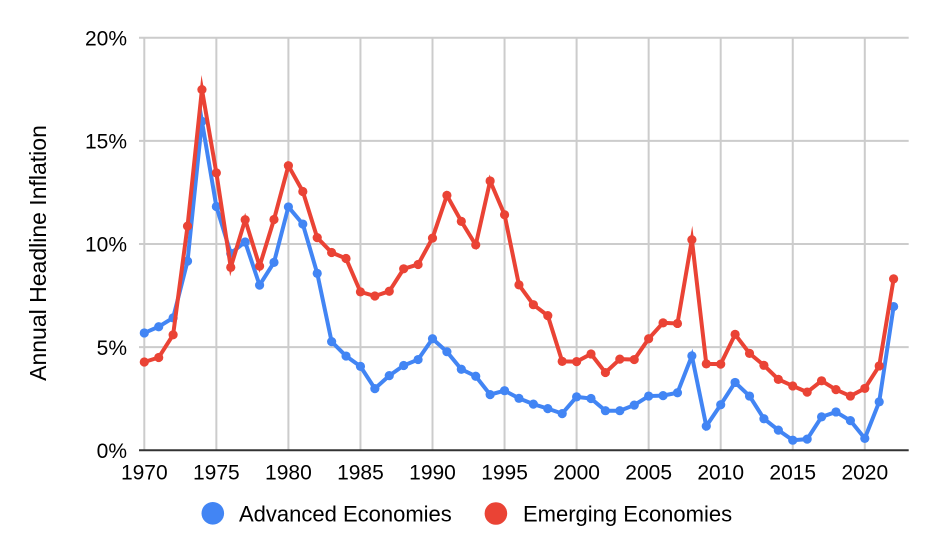 The height and width of the screenshot is (552, 936). What do you see at coordinates (112, 451) in the screenshot?
I see `svg-text: 0%` at bounding box center [112, 451].